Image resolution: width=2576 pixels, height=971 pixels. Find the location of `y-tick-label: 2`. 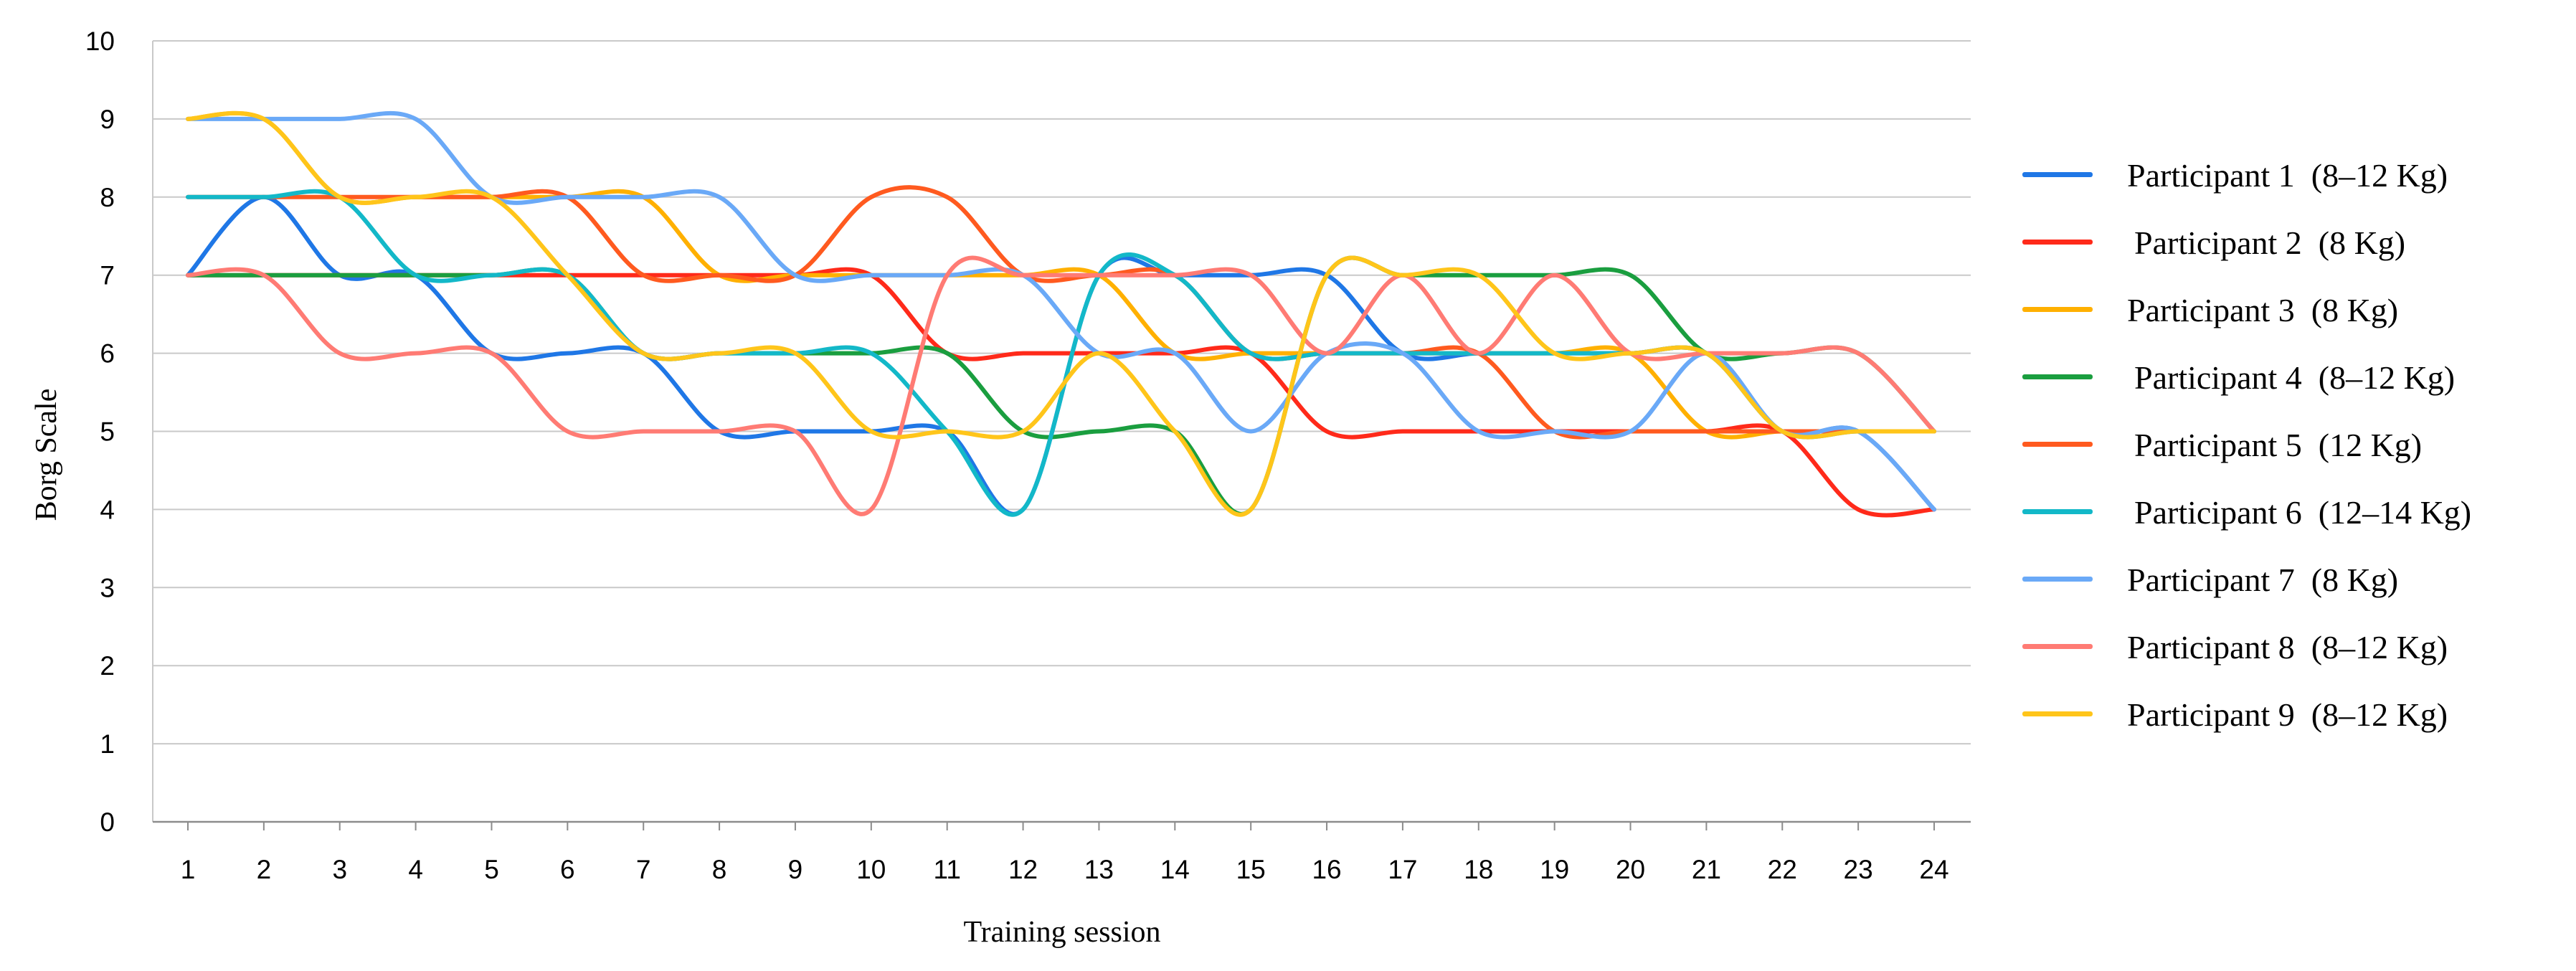

y-tick-label: 2 is located at coordinates (107, 666).